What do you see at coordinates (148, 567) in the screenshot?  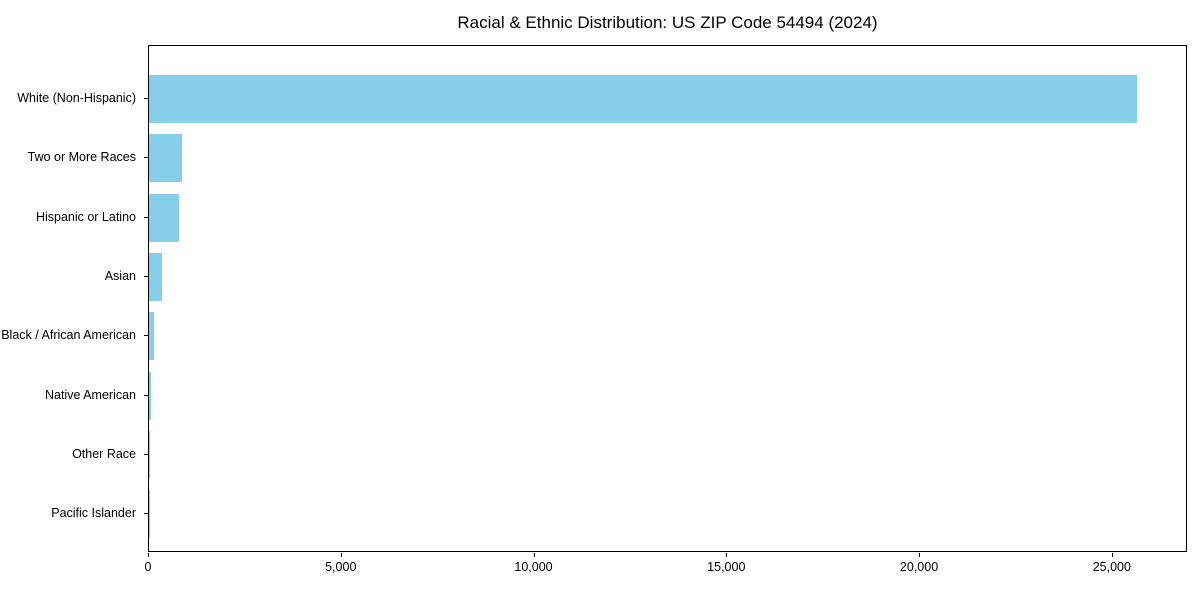 I see `x-tick-label: 0` at bounding box center [148, 567].